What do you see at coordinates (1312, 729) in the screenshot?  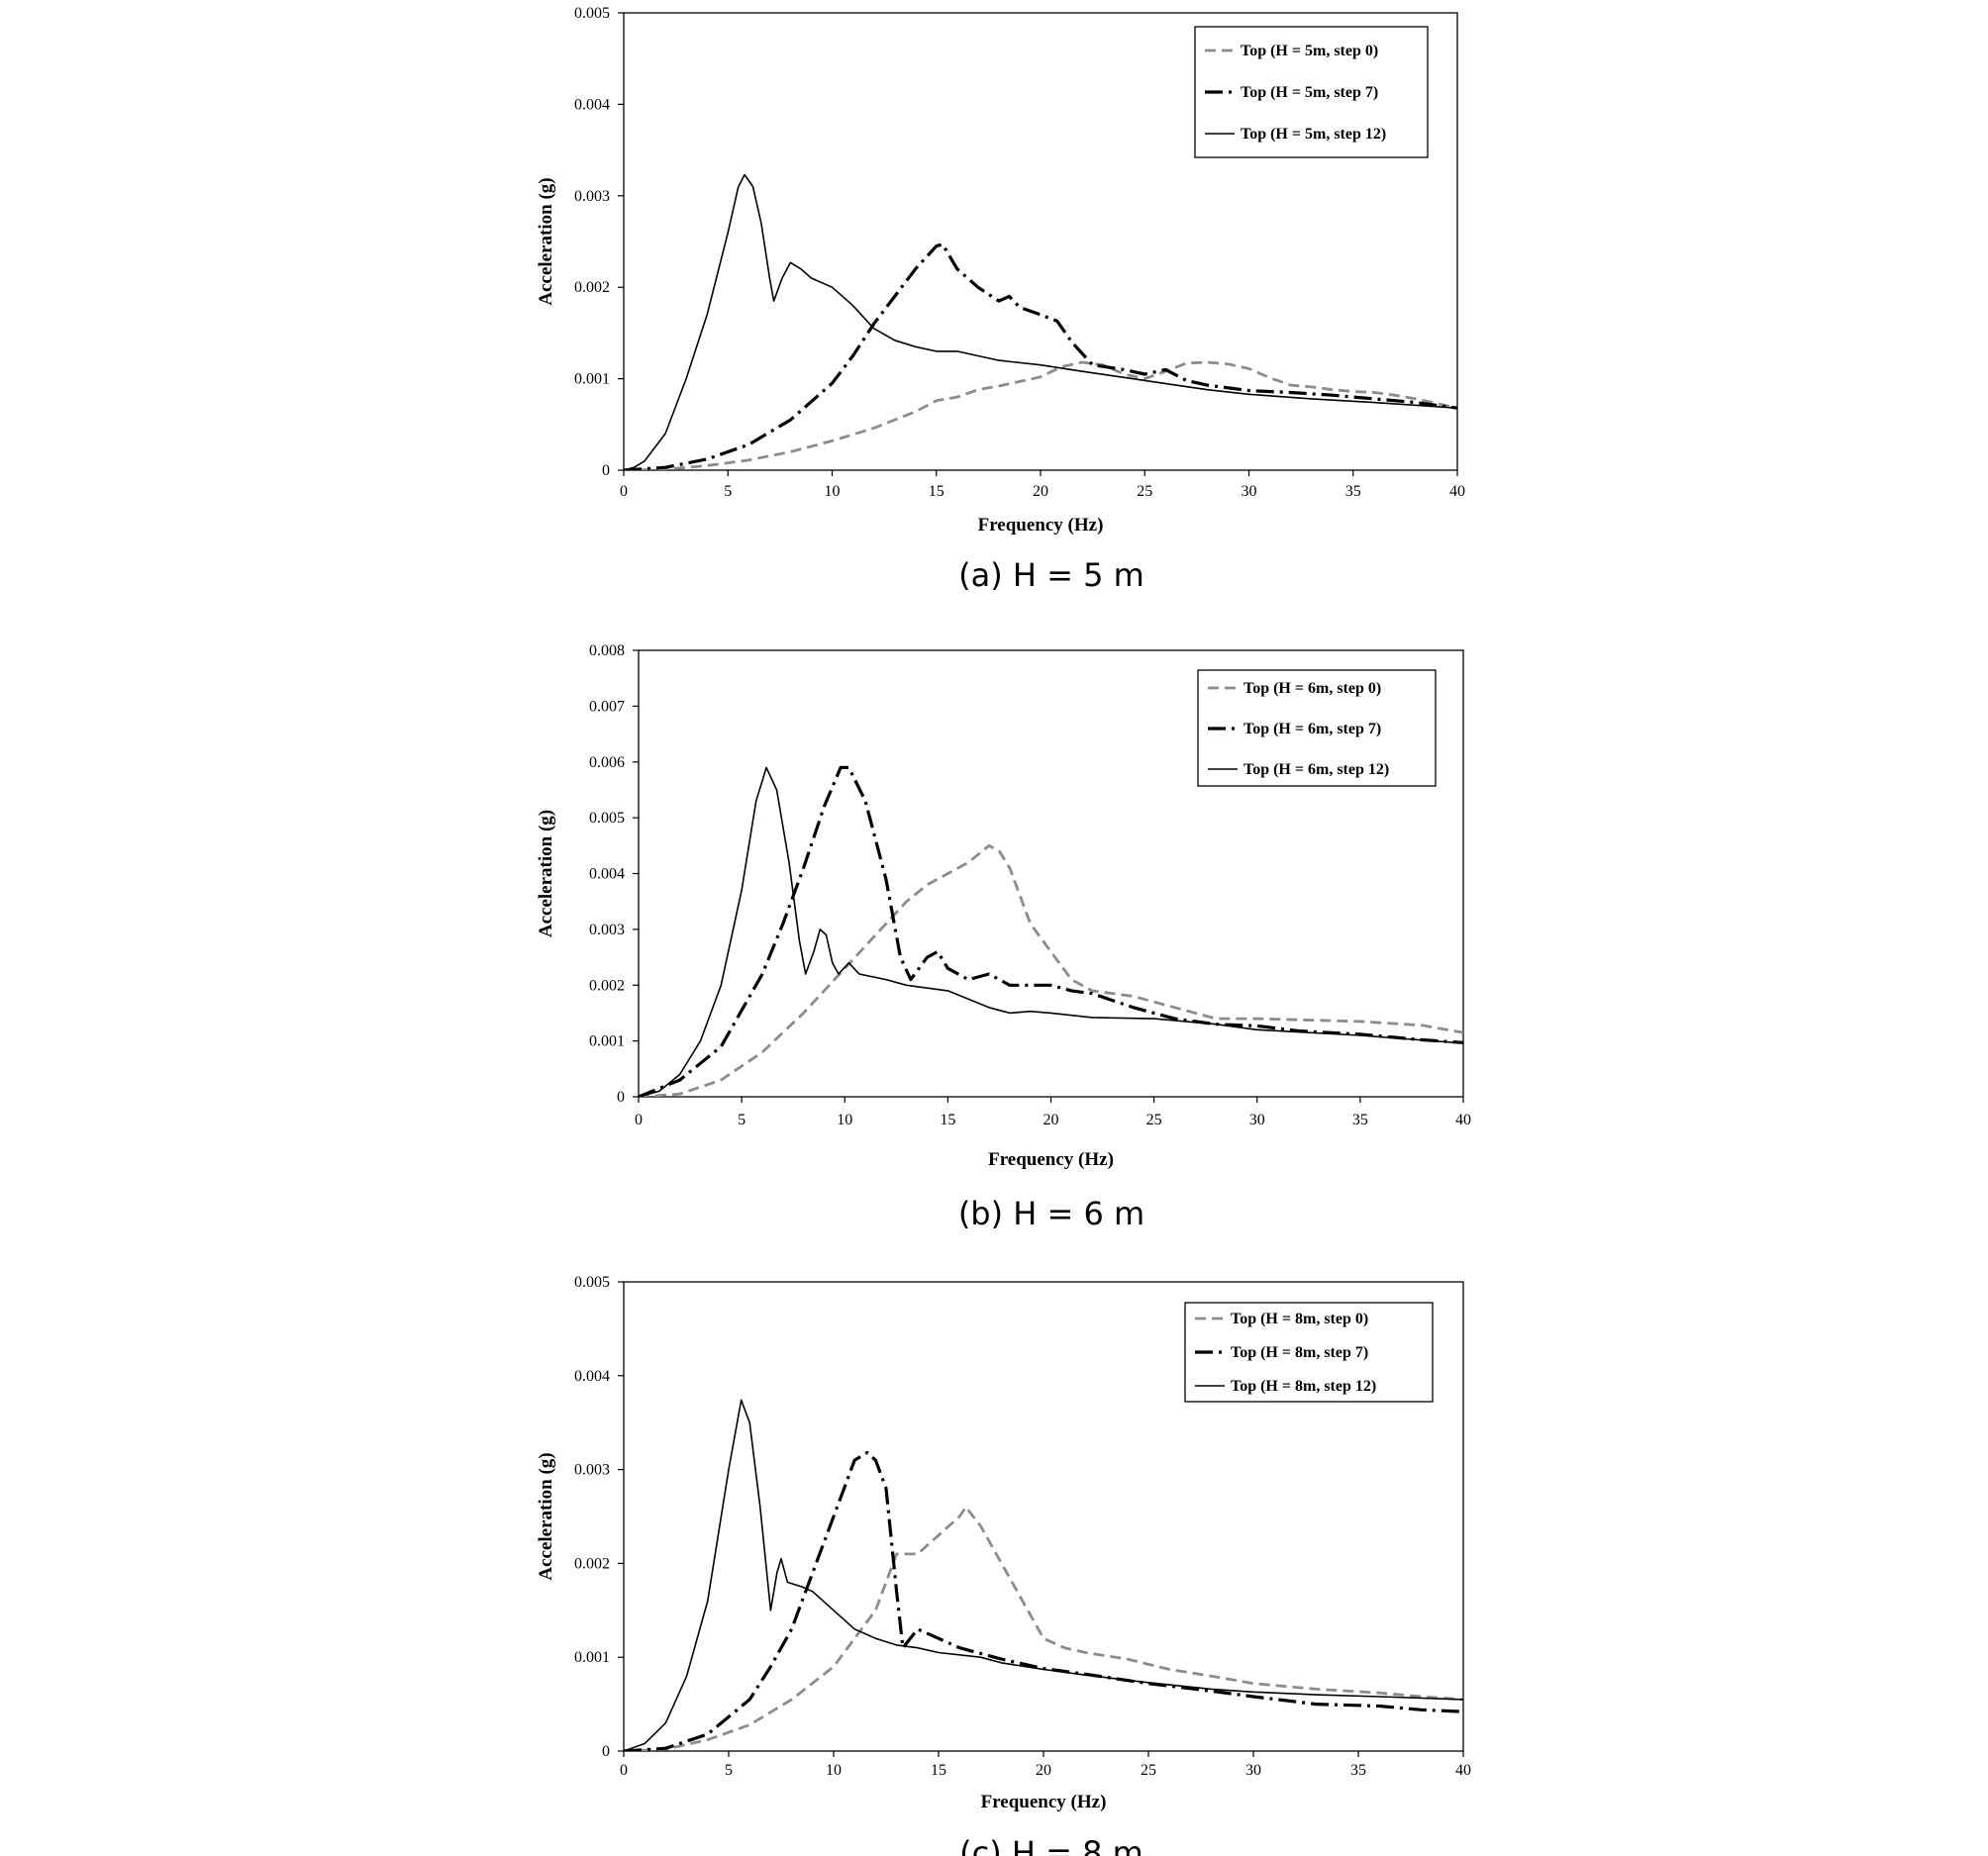 I see `legend-entry-label: Top (H = 6m, step 7)` at bounding box center [1312, 729].